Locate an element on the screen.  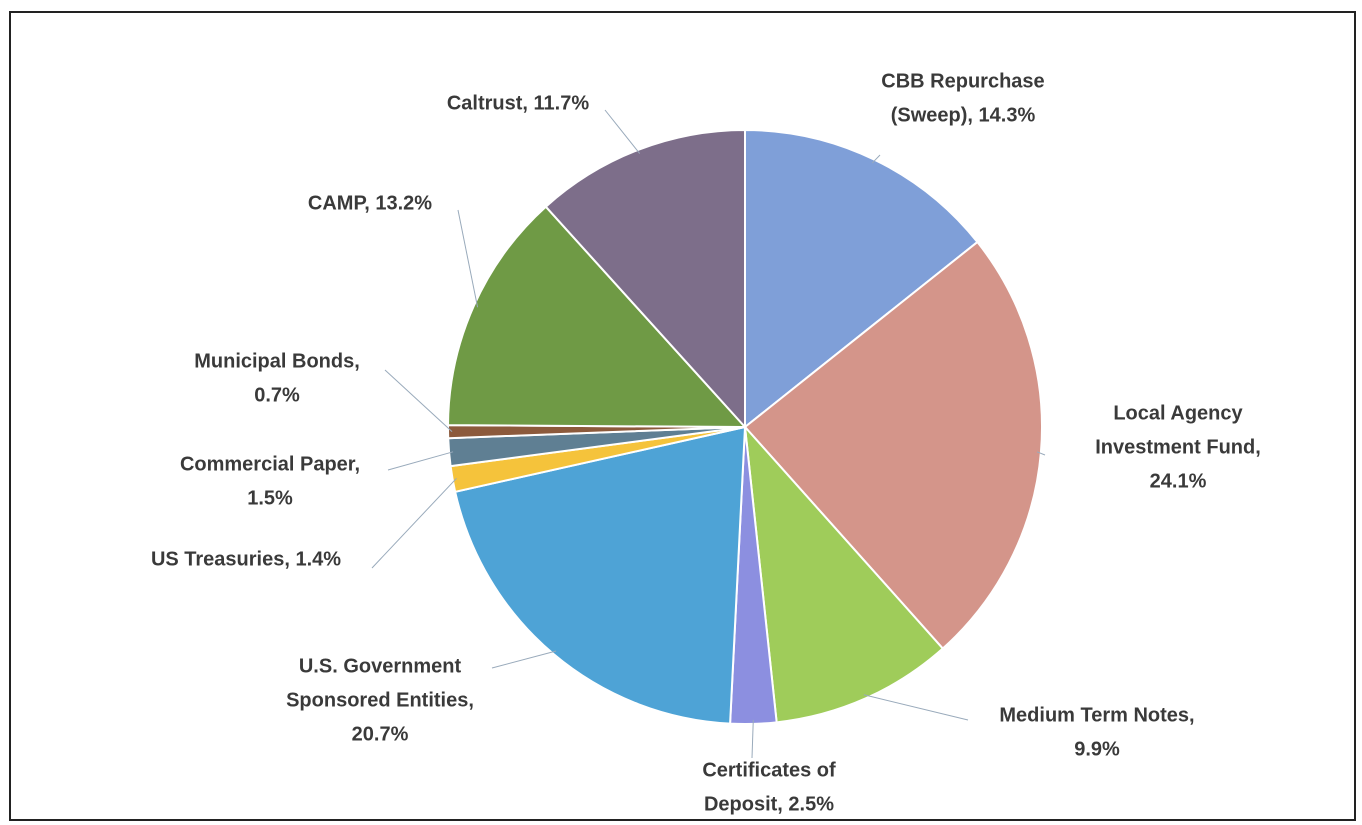
data-label: CAMP, 13.2% is located at coordinates (370, 203).